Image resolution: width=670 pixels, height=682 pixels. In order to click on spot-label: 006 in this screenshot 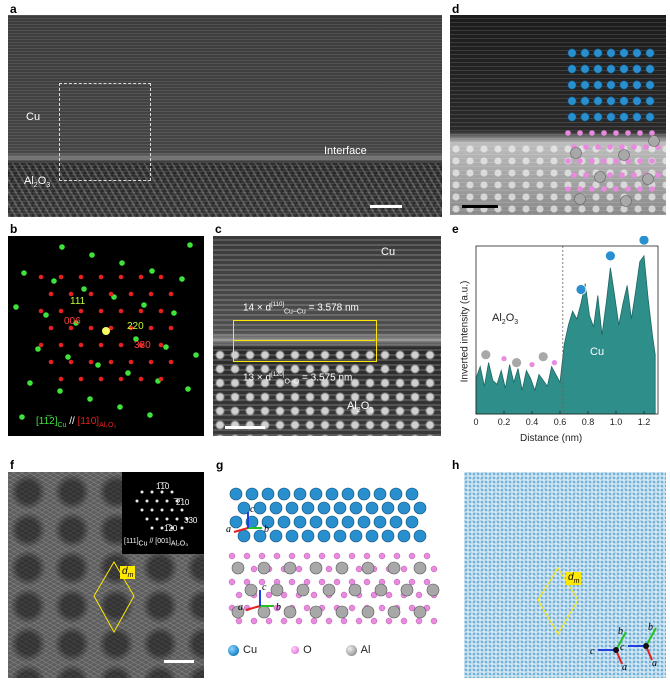, I will do `click(72, 321)`.